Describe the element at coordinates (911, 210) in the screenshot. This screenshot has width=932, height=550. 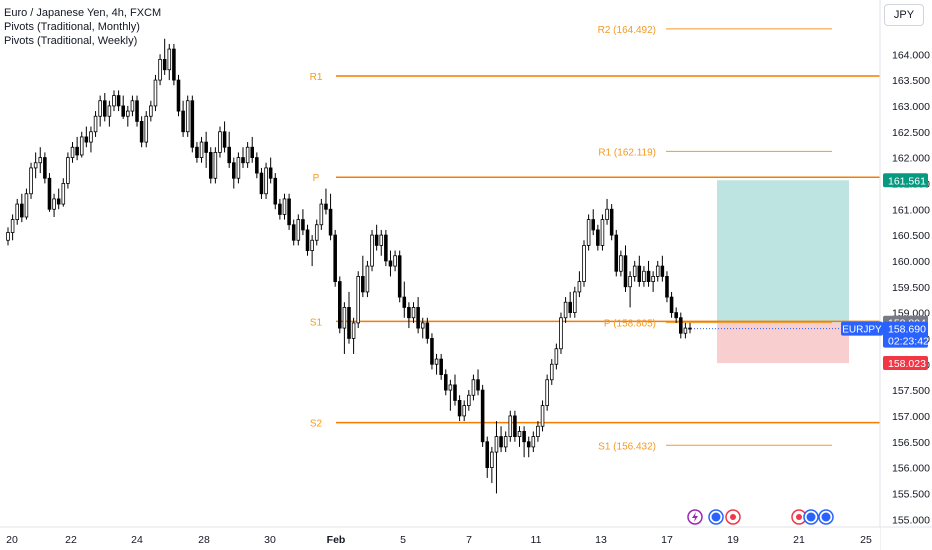
I see `price-tick-label: 161.000` at that location.